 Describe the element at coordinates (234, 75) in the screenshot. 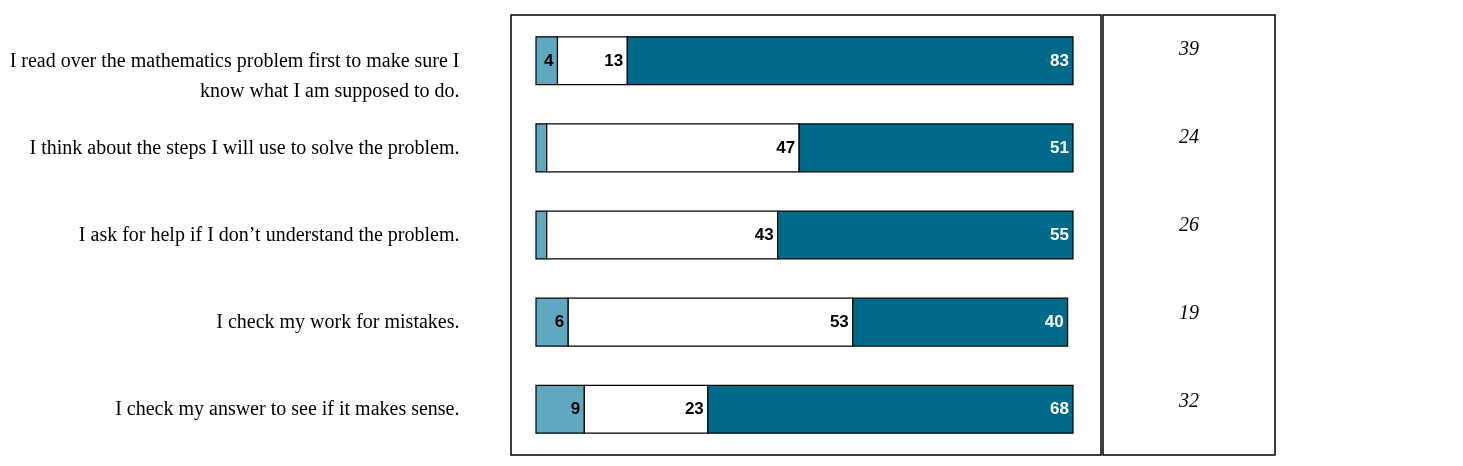

I see `y-tick-label: I read over the mathematics problem first to make sure I know what I am supposed to do.` at that location.